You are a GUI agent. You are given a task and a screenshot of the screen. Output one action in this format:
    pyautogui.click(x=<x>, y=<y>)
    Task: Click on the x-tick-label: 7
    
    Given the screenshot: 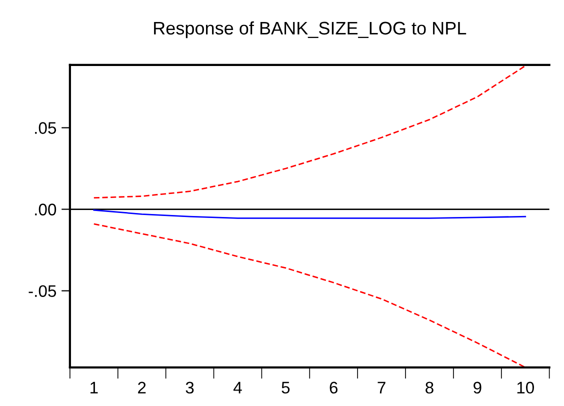 What is the action you would take?
    pyautogui.click(x=382, y=388)
    